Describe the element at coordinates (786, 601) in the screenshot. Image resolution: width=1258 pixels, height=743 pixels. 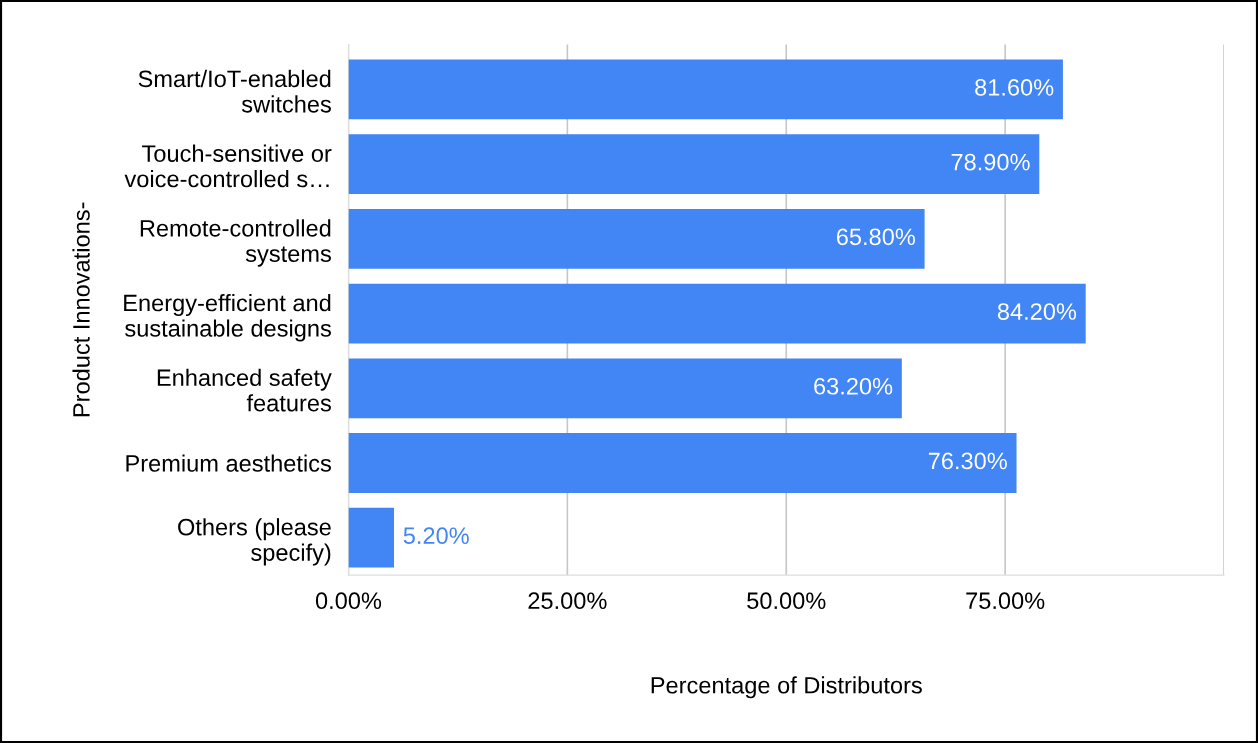
I see `x-tick-label: 50.00%` at that location.